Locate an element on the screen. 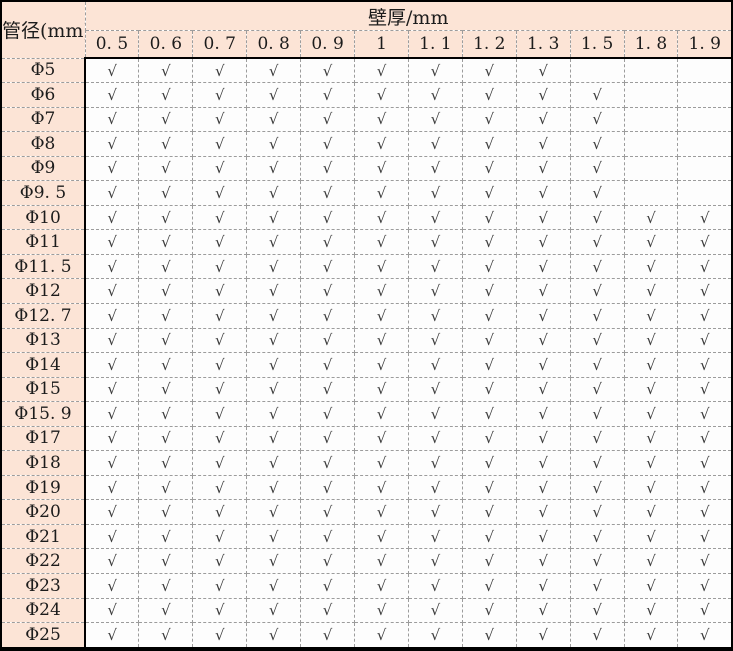  table-row: Φ25 √ √ √ √ √ √ √ √ √ √ √ √ is located at coordinates (366, 636).